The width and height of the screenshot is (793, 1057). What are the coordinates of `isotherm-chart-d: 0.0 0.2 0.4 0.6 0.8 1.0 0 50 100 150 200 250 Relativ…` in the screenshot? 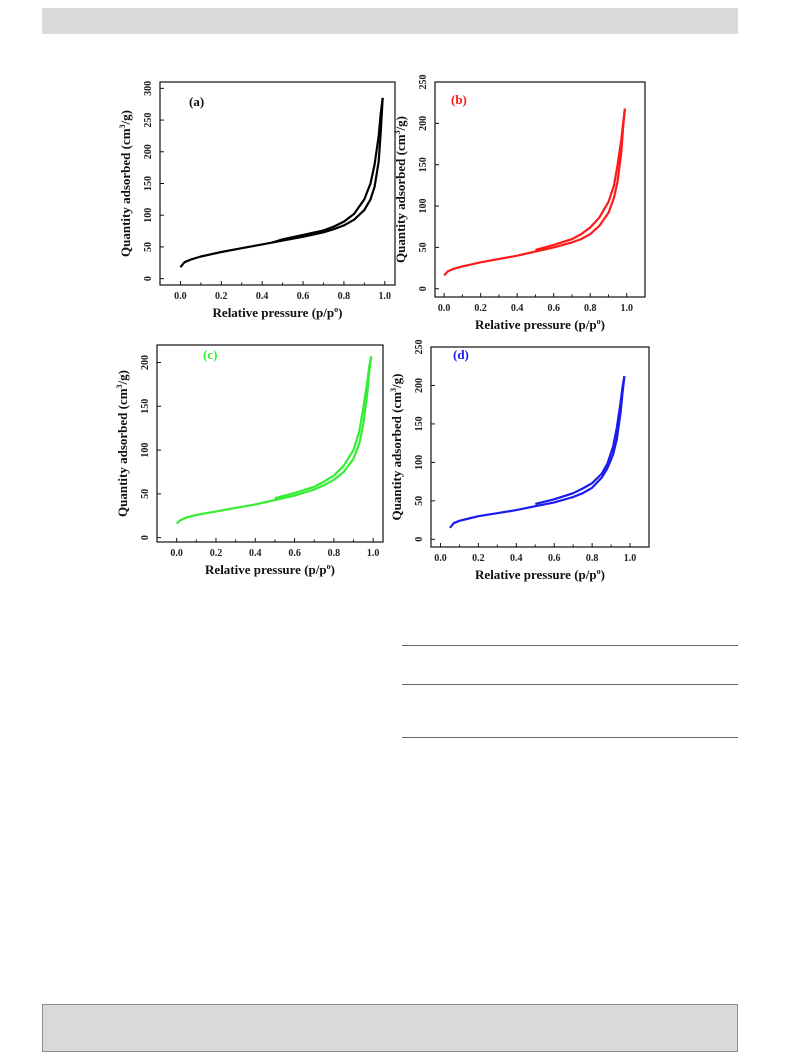 It's located at (519, 461).